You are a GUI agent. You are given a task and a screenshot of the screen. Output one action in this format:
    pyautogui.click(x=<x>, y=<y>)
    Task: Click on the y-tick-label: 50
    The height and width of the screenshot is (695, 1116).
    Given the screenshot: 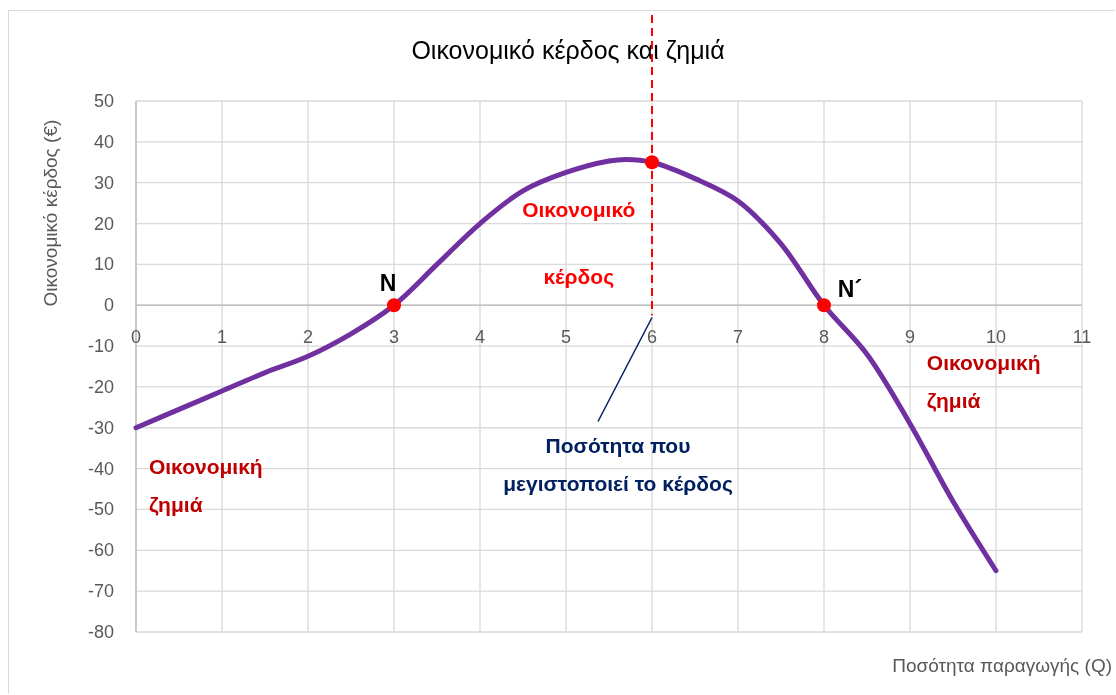 What is the action you would take?
    pyautogui.click(x=103, y=101)
    